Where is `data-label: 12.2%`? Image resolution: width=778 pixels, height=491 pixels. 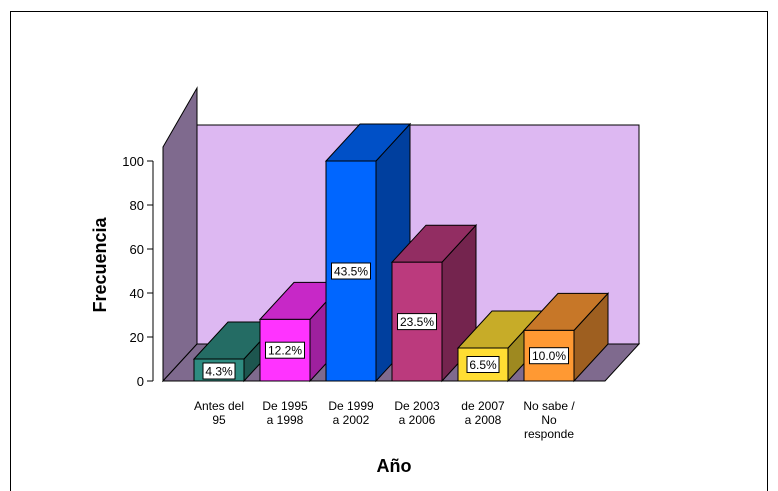 data-label: 12.2% is located at coordinates (285, 351).